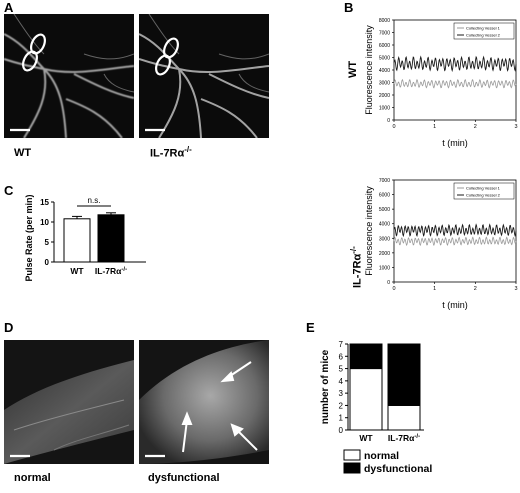  Describe the element at coordinates (341, 356) in the screenshot. I see `y-tick-label: 6` at that location.